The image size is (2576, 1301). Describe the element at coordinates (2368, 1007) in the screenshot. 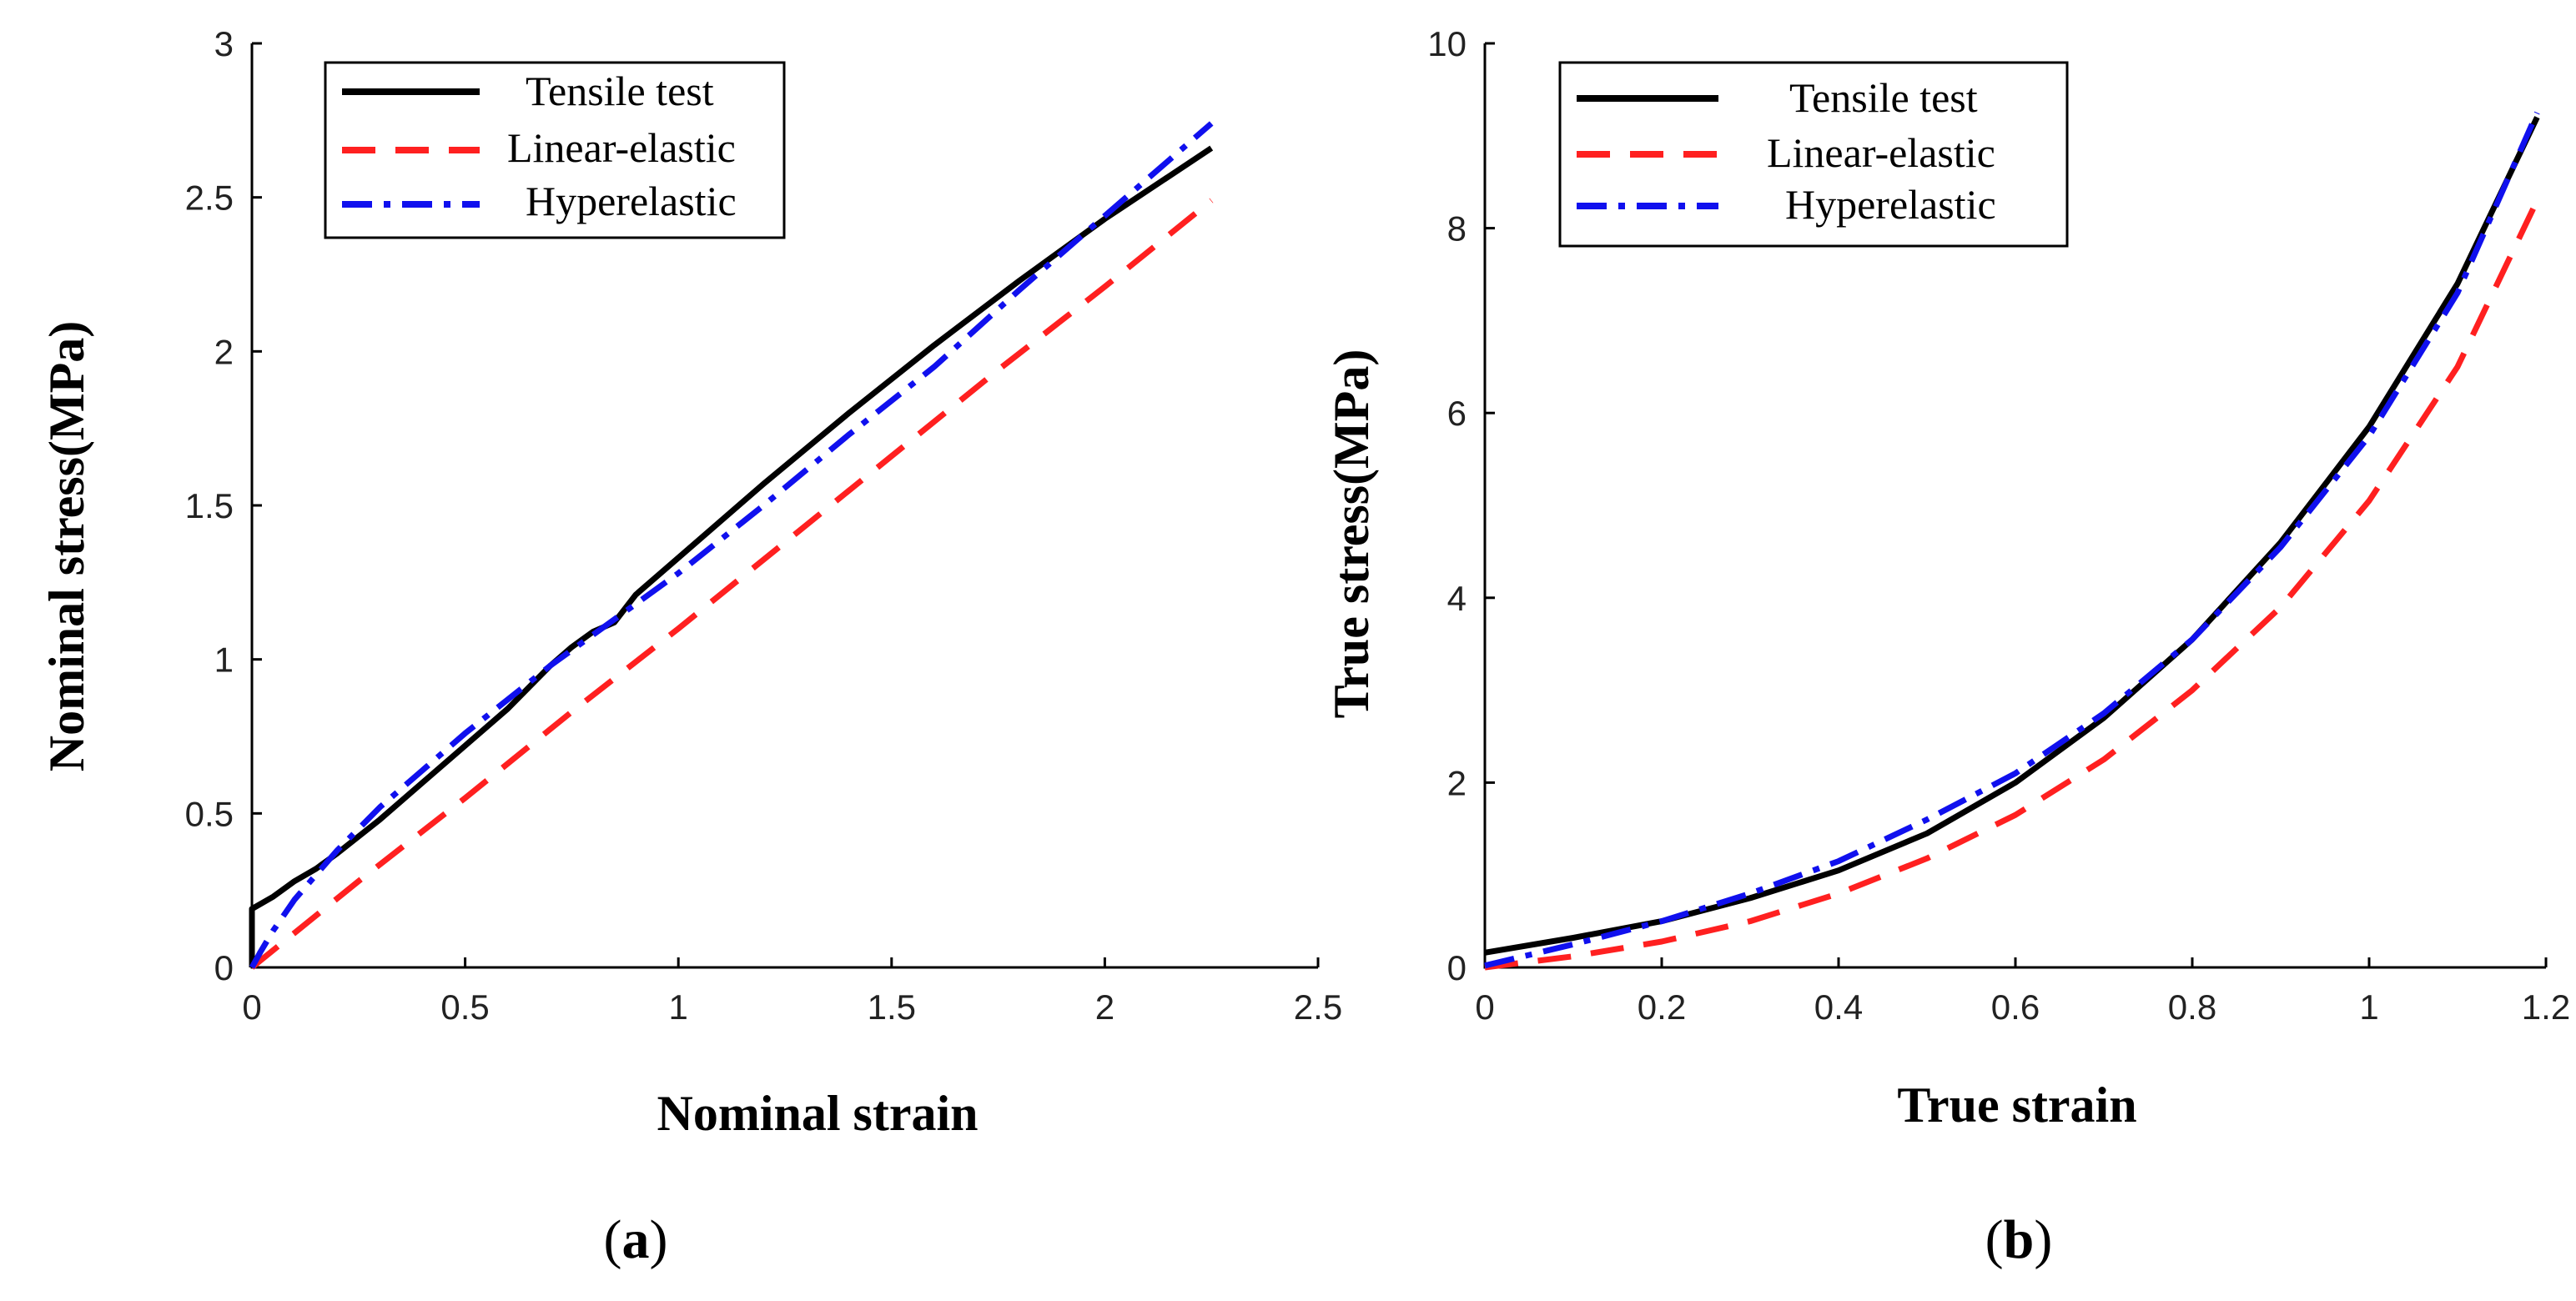

I see `x-tick-label-b-5: 1` at that location.